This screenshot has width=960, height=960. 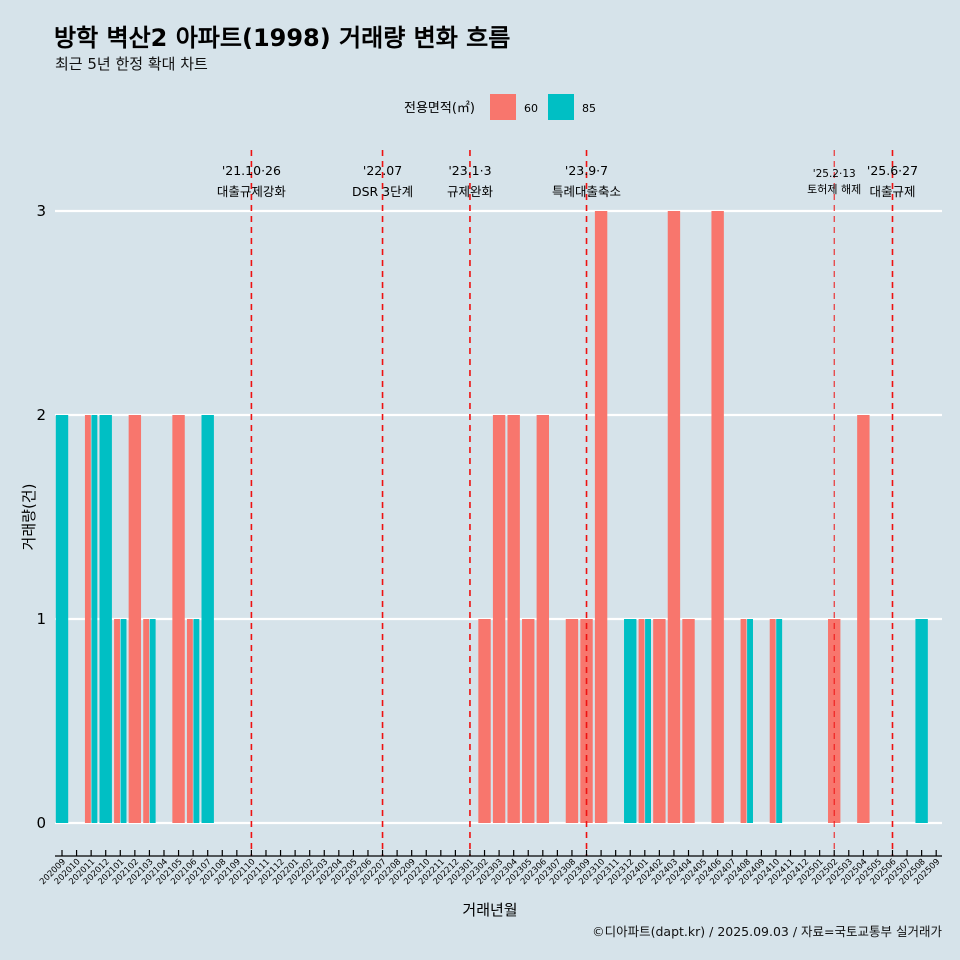 I want to click on event-date: '25.2·13, so click(x=834, y=174).